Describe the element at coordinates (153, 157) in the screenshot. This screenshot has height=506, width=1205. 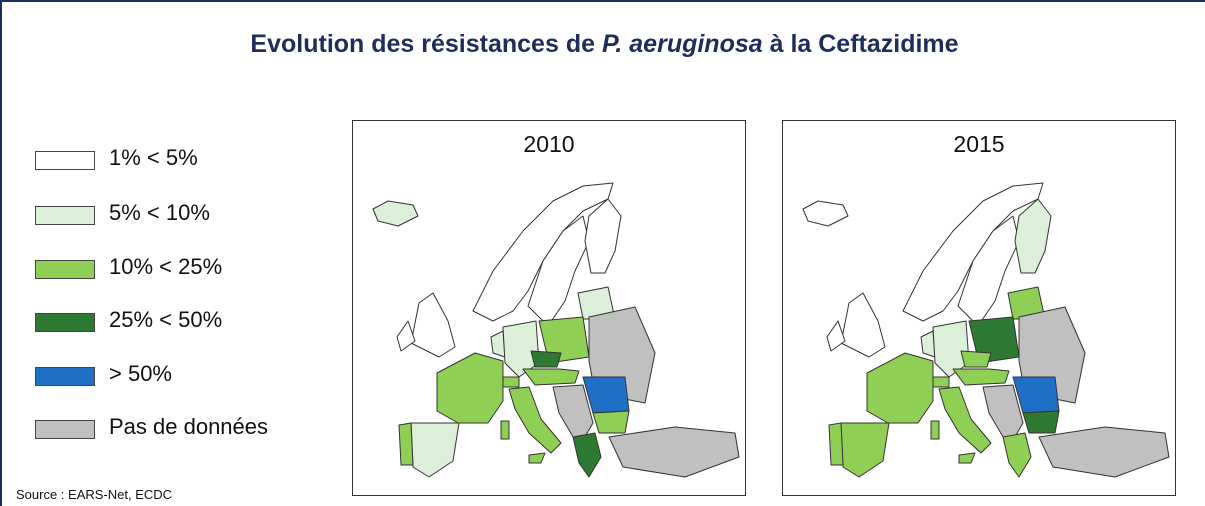
I see `legend-label: 1% < 5%` at that location.